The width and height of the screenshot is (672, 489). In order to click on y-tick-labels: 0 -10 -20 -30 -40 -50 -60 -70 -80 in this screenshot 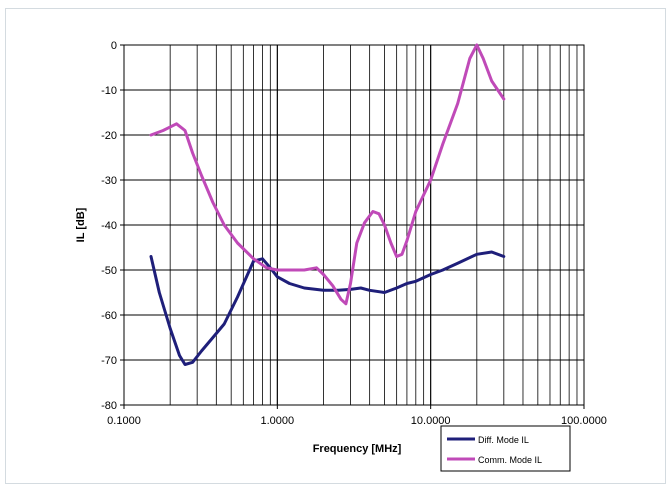, I will do `click(112, 226)`.